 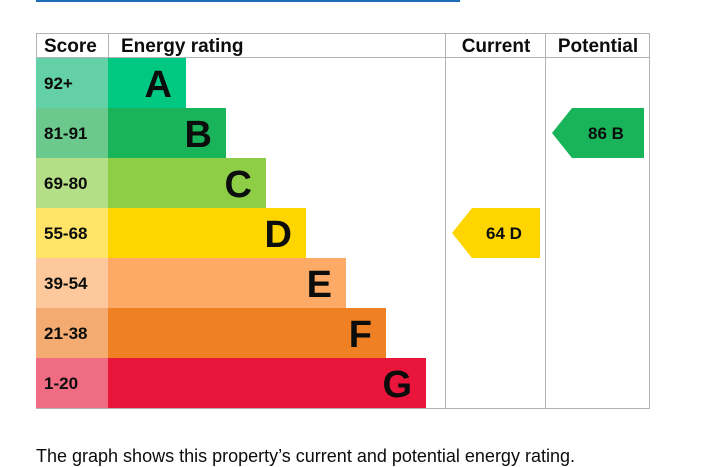 What do you see at coordinates (65, 333) in the screenshot?
I see `score-range-f: 21-38` at bounding box center [65, 333].